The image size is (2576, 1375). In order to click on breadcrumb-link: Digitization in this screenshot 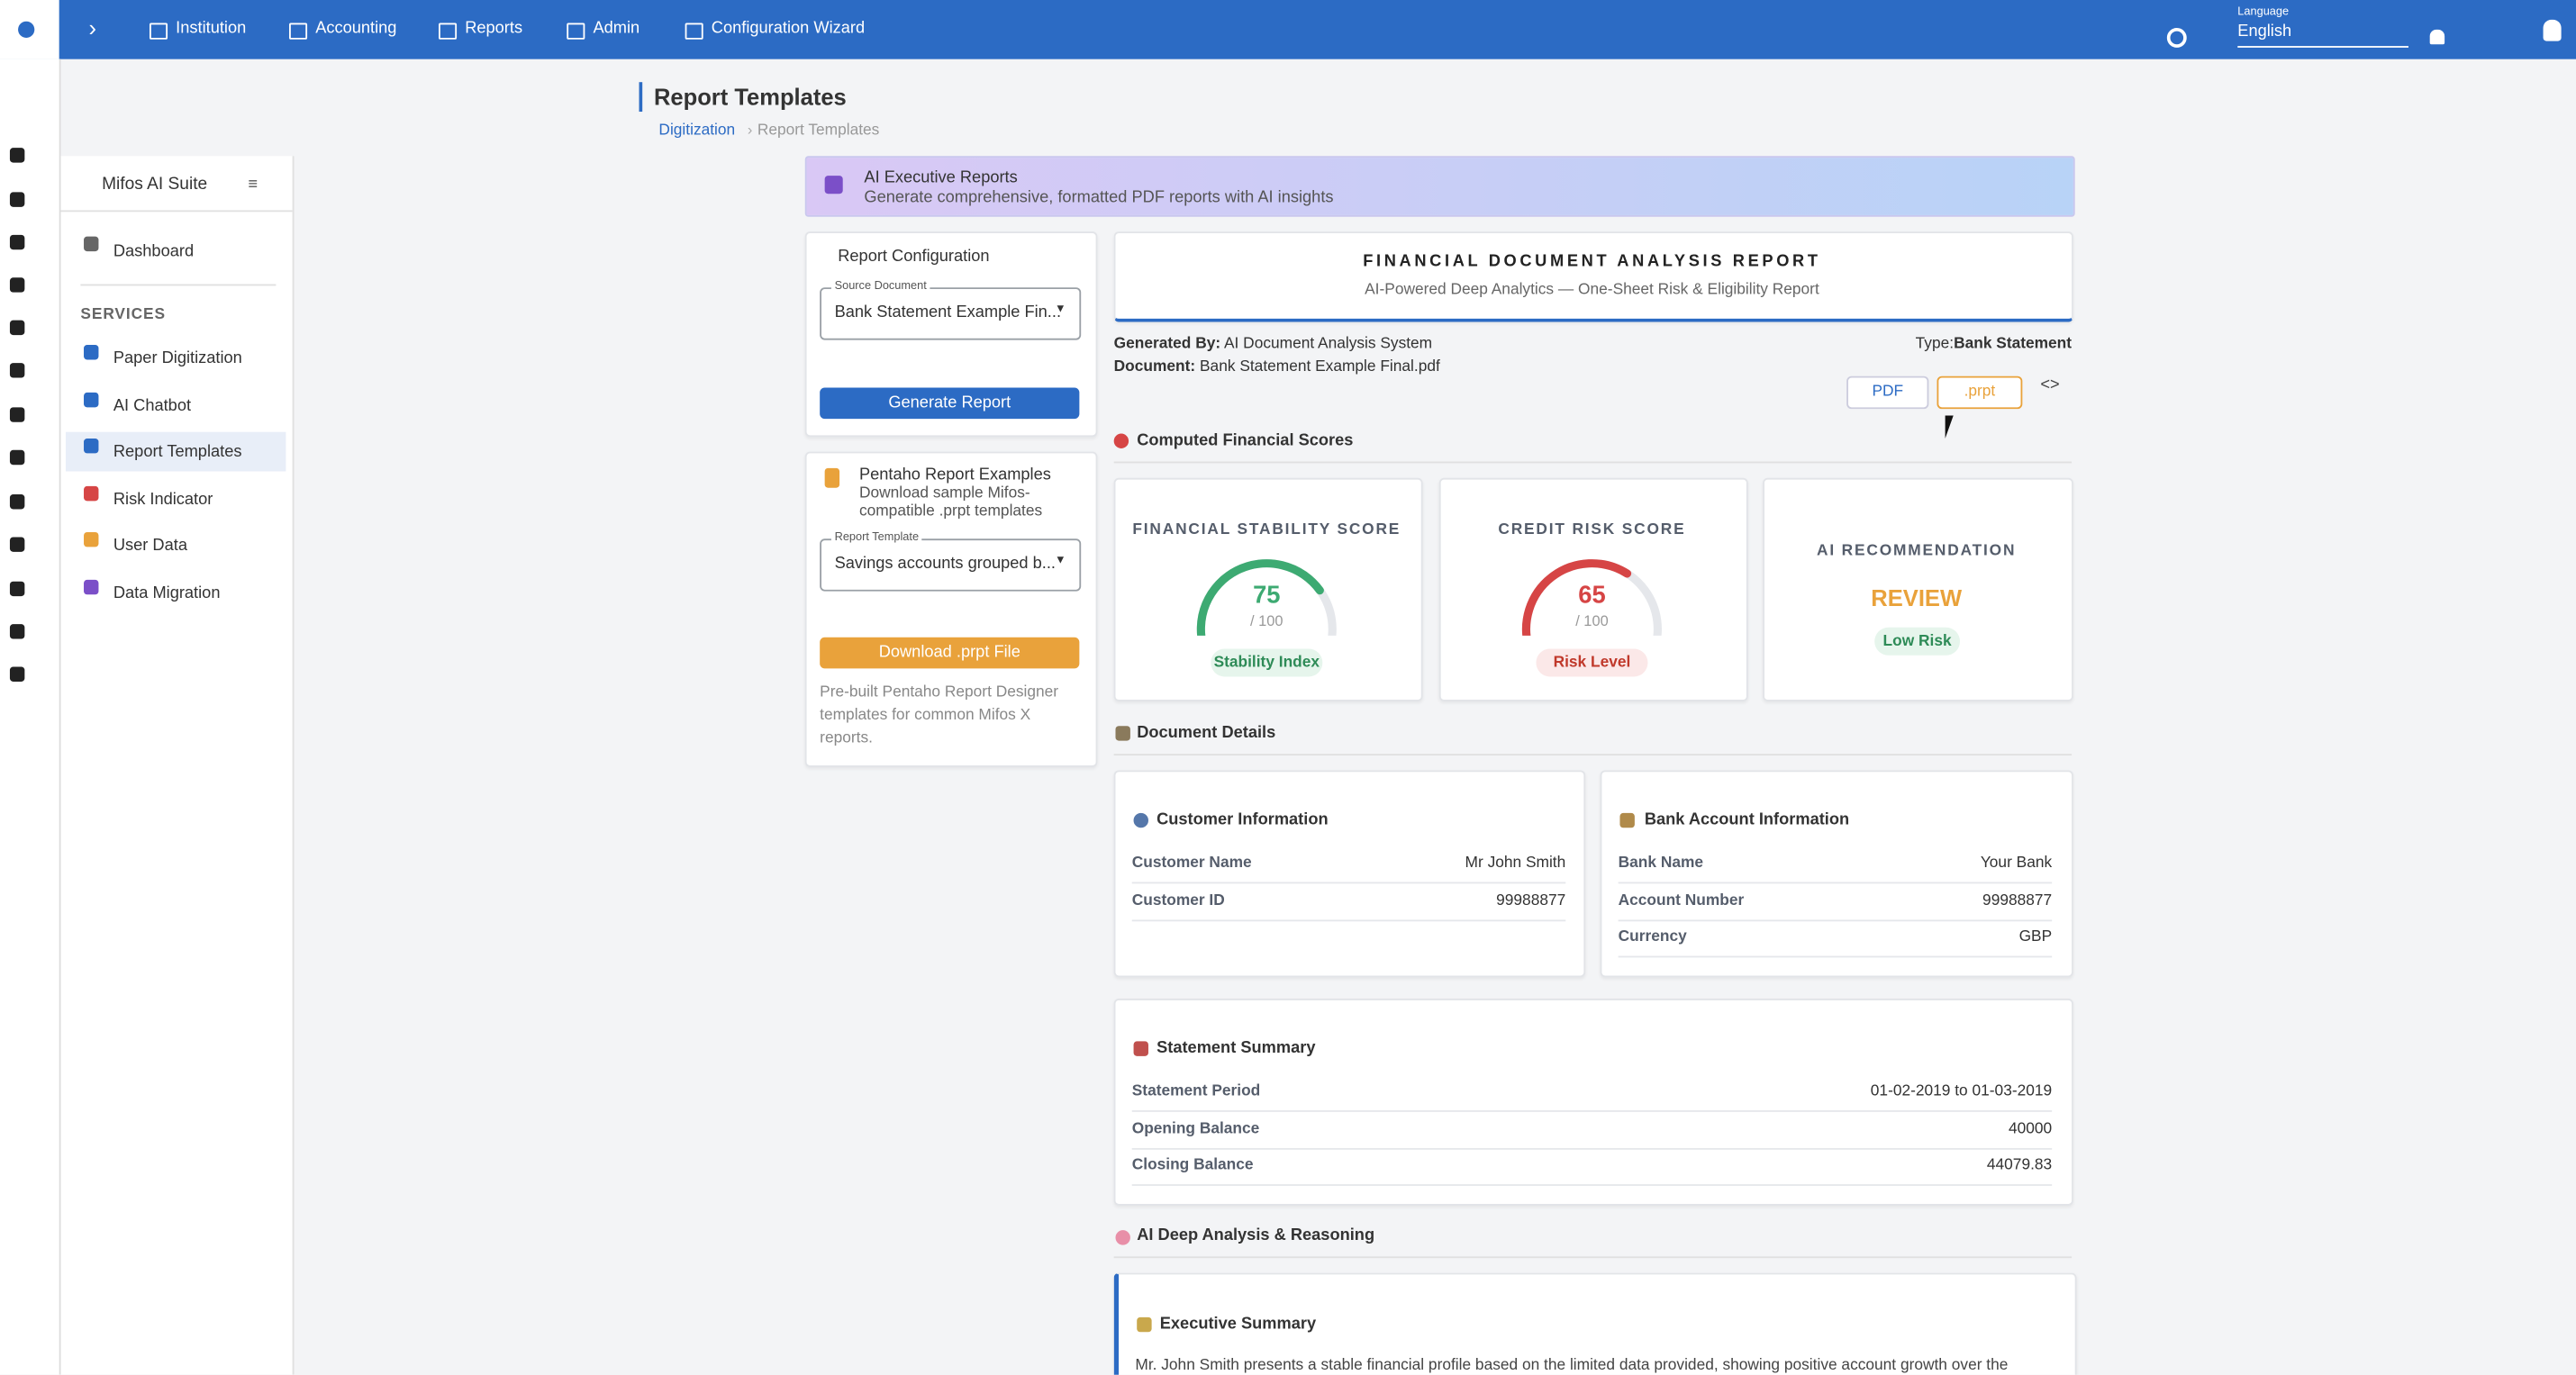, I will do `click(697, 130)`.